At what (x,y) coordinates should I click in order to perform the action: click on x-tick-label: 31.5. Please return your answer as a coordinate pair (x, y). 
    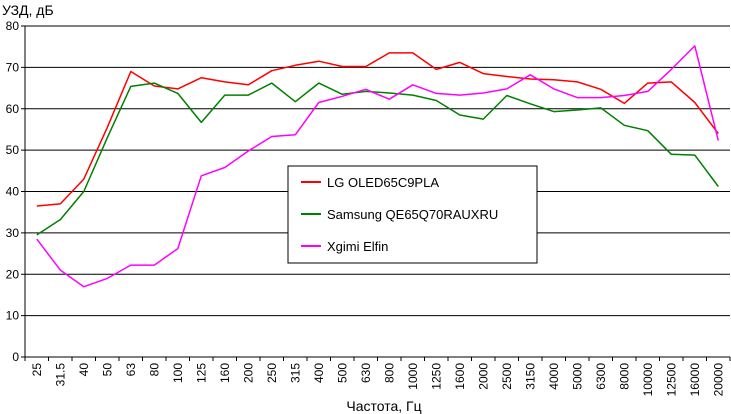
    Looking at the image, I should click on (60, 375).